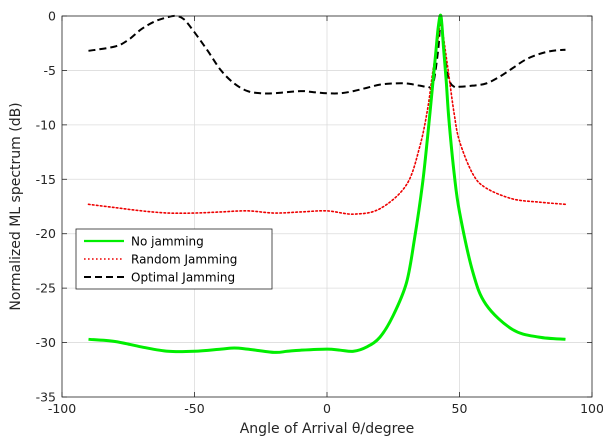 This screenshot has width=603, height=441. What do you see at coordinates (62, 408) in the screenshot?
I see `x-tick-label: -100` at bounding box center [62, 408].